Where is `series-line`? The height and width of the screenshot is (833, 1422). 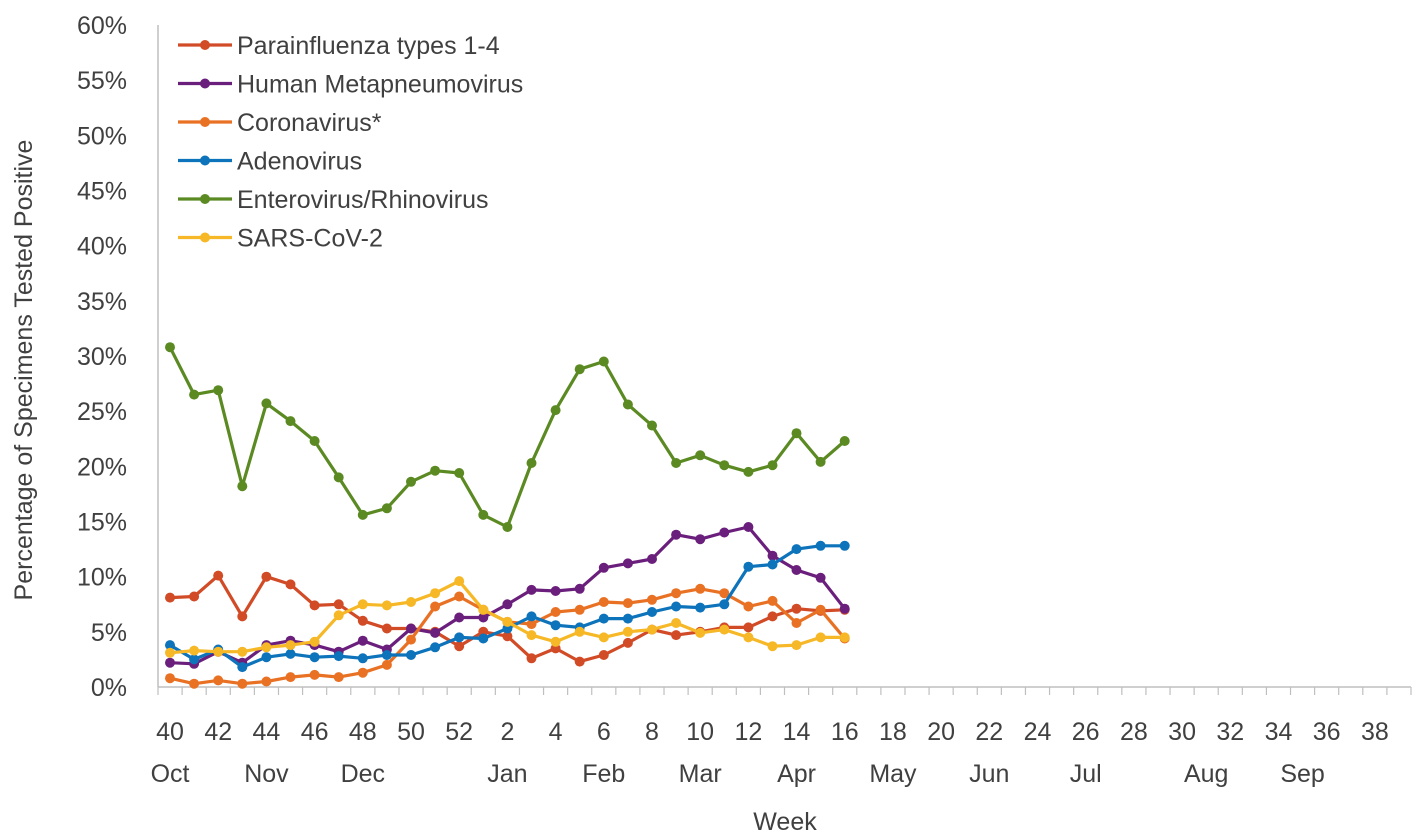
series-line is located at coordinates (507, 437).